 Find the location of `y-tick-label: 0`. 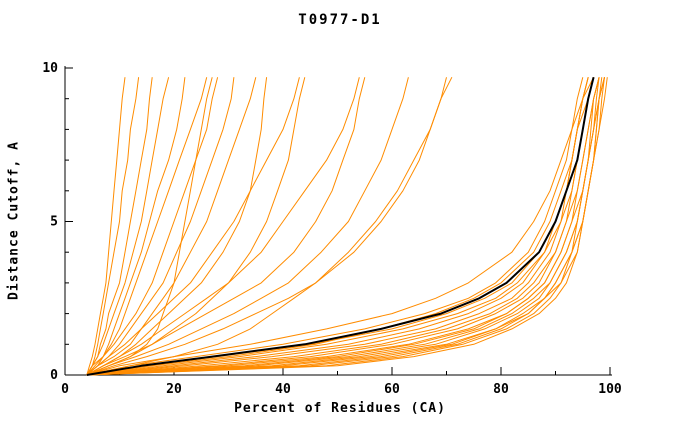

y-tick-label: 0 is located at coordinates (54, 375).